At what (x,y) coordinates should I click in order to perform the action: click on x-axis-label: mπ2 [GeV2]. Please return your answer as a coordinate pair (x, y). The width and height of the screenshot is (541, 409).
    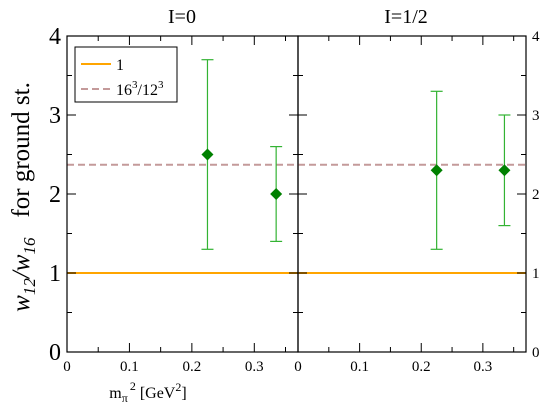
    Looking at the image, I should click on (147, 392).